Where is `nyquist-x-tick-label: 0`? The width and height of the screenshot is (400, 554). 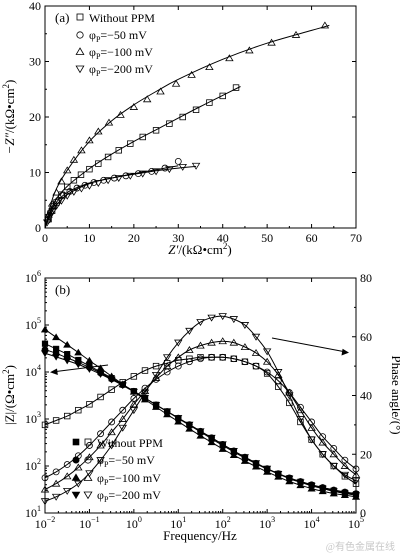
nyquist-x-tick-label: 0 is located at coordinates (45, 238).